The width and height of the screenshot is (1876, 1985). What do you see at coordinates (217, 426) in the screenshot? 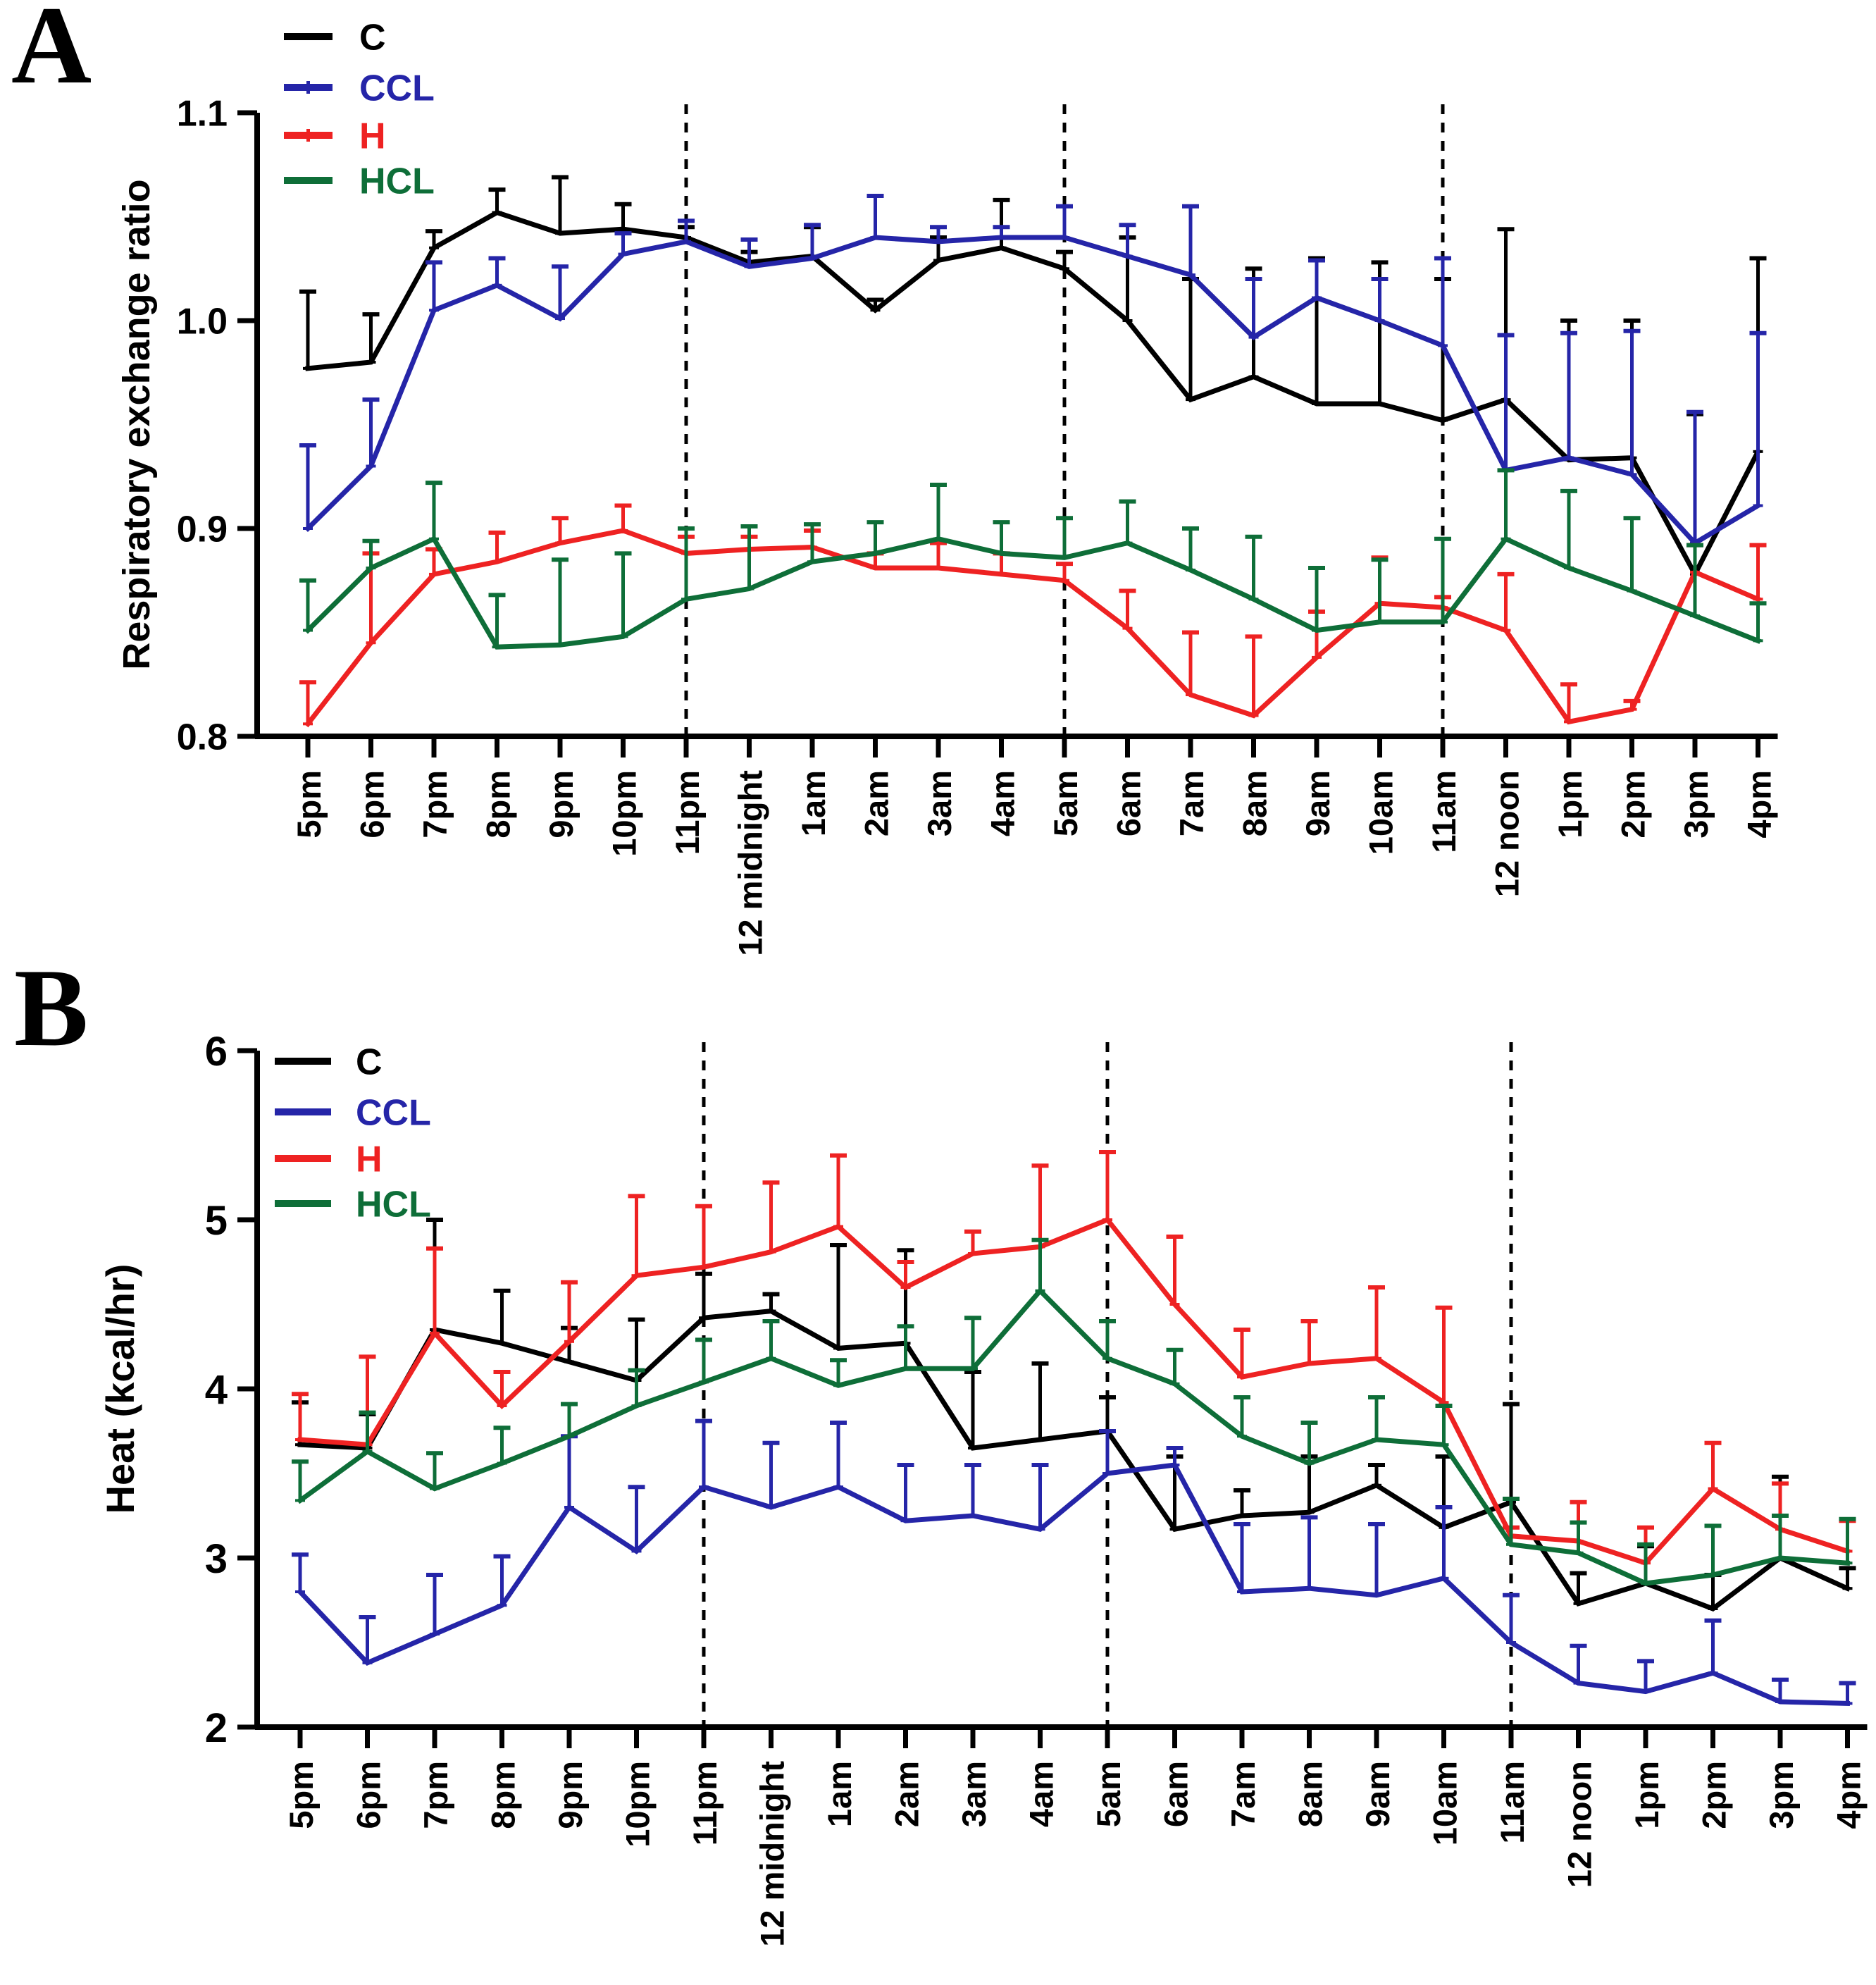
I see `y-axis-ticks: 1.1 1.0 0.9 0.8` at bounding box center [217, 426].